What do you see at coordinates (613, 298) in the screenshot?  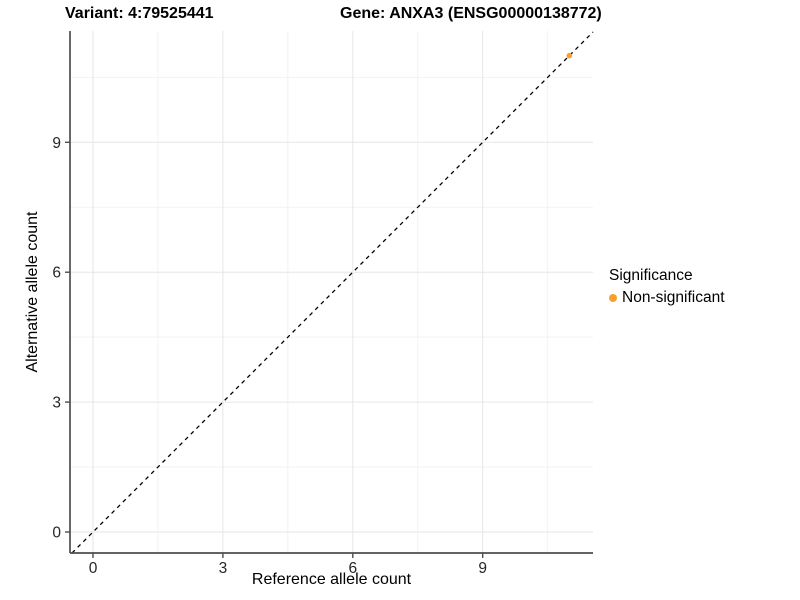 I see `legend-dot-icon` at bounding box center [613, 298].